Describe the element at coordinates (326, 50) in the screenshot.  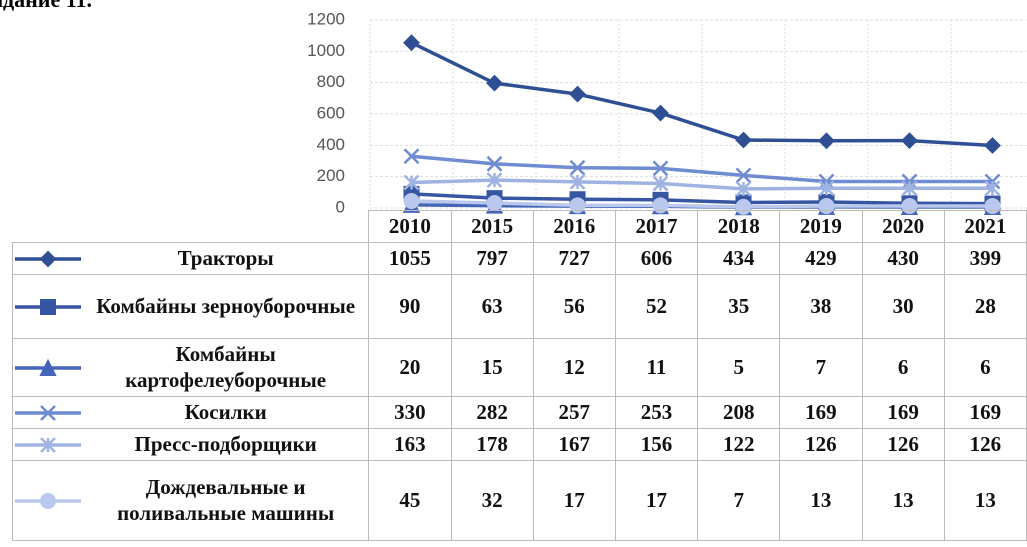
I see `y-tick-label: 1000` at that location.